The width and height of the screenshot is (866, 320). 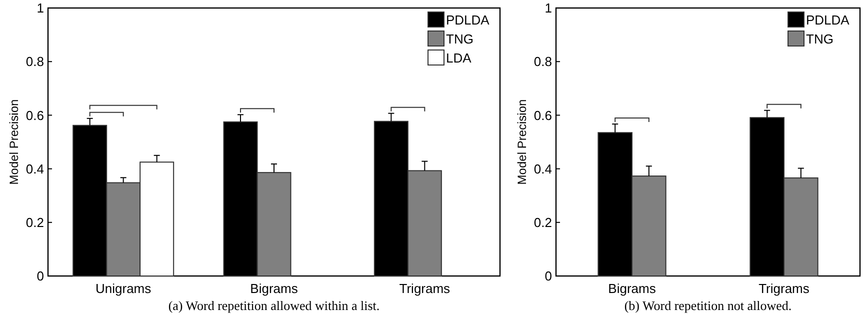 I want to click on text: (a) Word repetition allowed within a list., so click(x=274, y=305).